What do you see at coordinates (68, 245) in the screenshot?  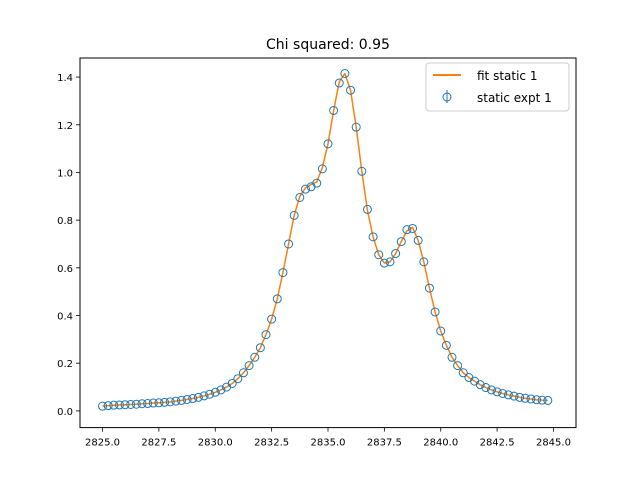 I see `y-axis-ticks: 0.0 0.2 0.4 0.6 0.8 1.0 1.2 1.4` at bounding box center [68, 245].